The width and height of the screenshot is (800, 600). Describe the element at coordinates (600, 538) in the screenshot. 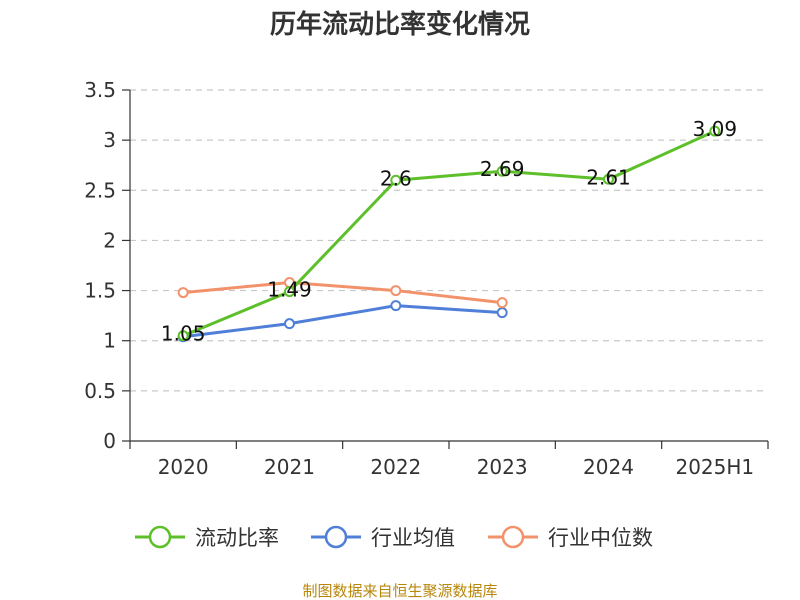

I see `legend-label-2: 行业中位数` at that location.